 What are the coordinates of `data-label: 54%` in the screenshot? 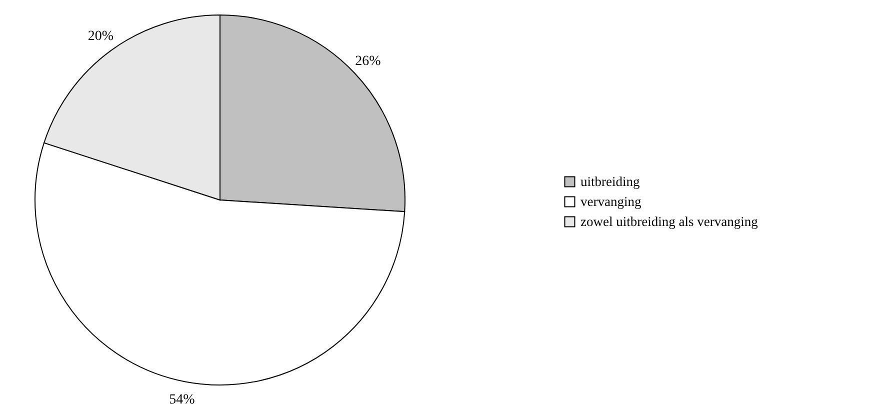 It's located at (182, 400).